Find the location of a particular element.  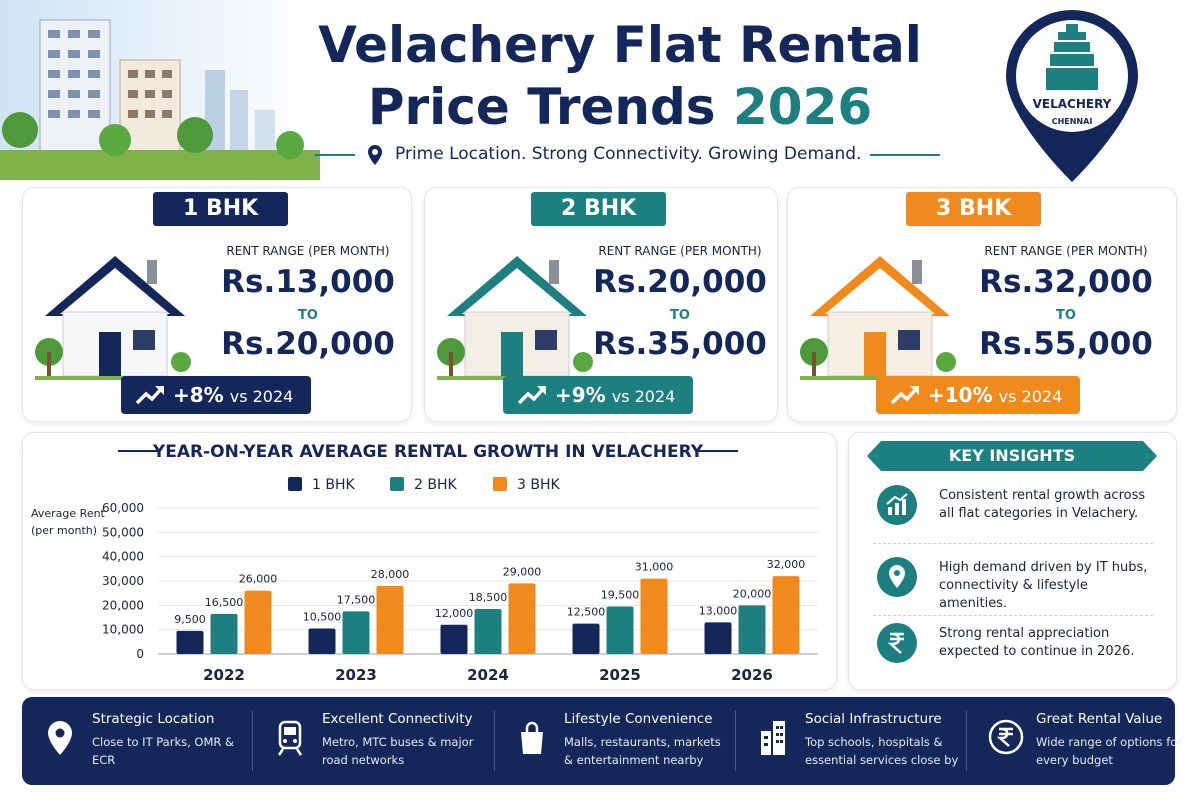

card-tag: 1 BHK is located at coordinates (221, 209).